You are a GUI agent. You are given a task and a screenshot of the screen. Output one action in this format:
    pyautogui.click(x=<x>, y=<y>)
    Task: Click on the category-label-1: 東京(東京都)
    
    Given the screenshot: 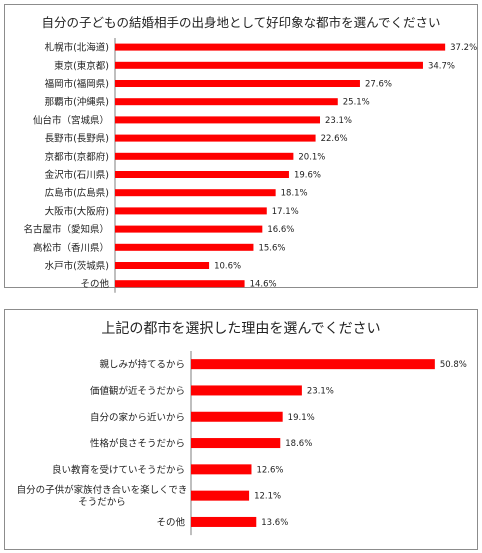 What is the action you would take?
    pyautogui.click(x=81, y=66)
    